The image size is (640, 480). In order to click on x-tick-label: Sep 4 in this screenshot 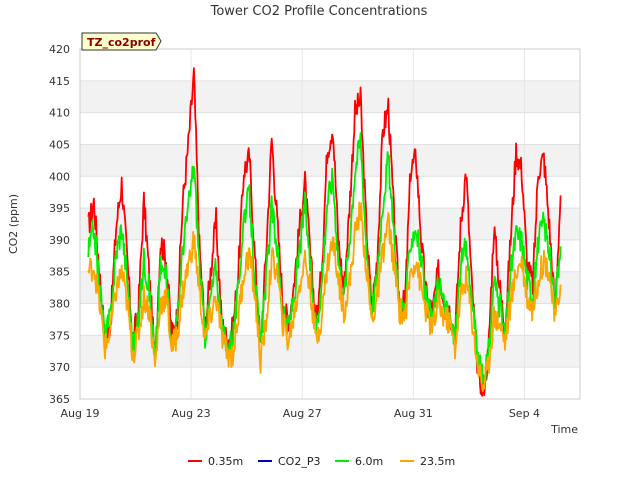, I will do `click(524, 413)`.